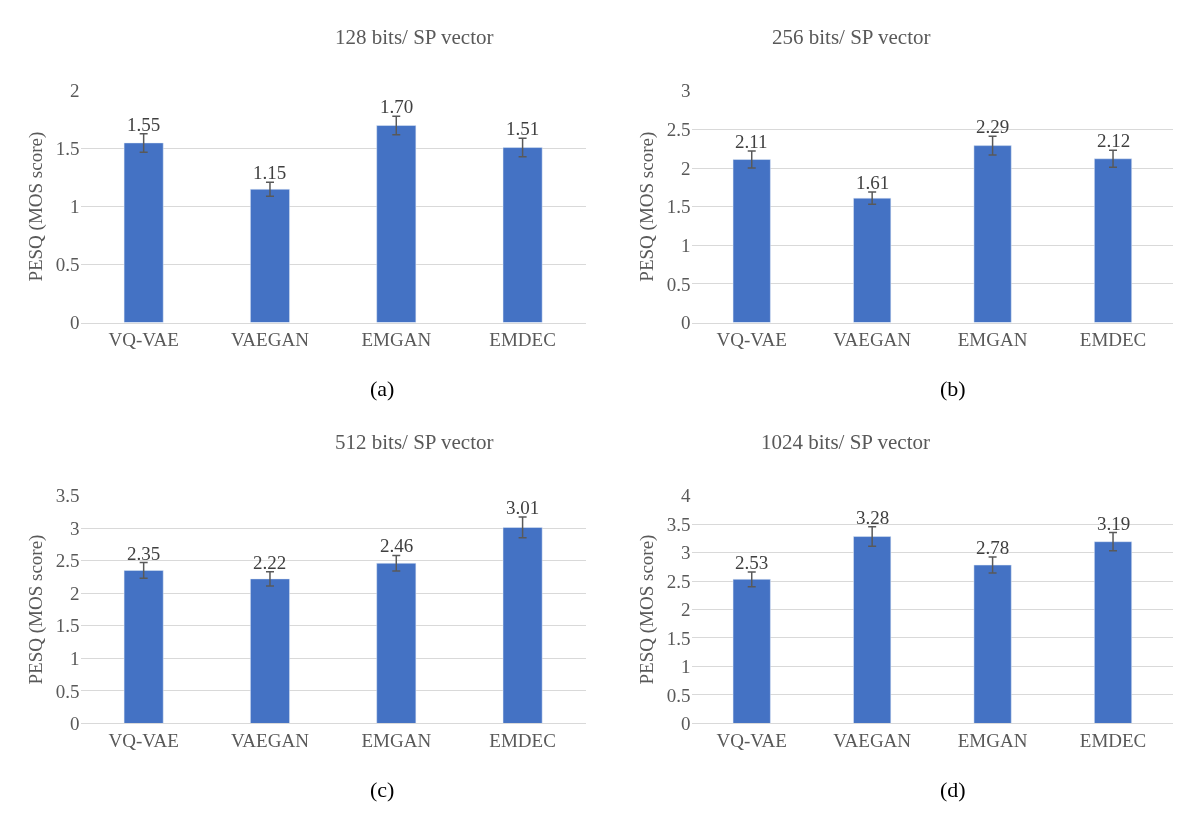  What do you see at coordinates (523, 128) in the screenshot?
I see `data-label: 1.51` at bounding box center [523, 128].